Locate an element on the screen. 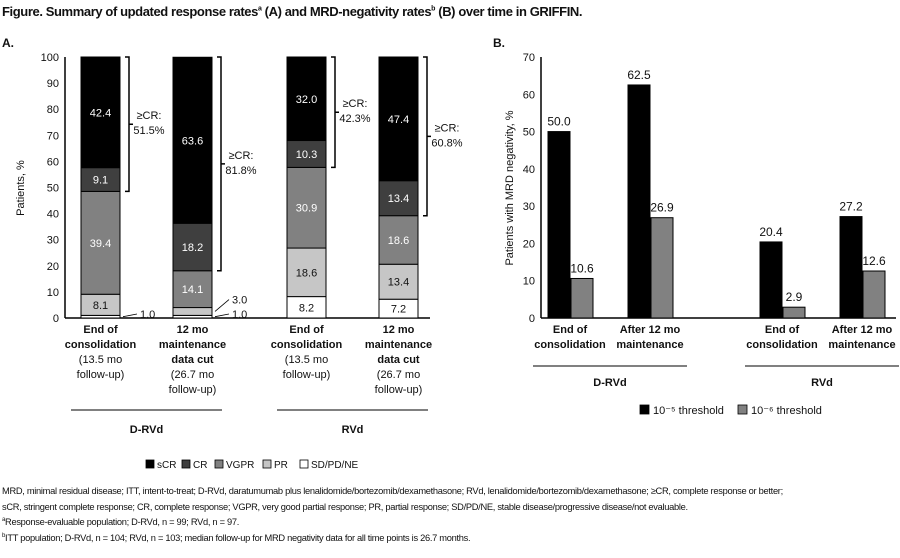 Image resolution: width=900 pixels, height=558 pixels. footnote-b-sup: b is located at coordinates (4, 536).